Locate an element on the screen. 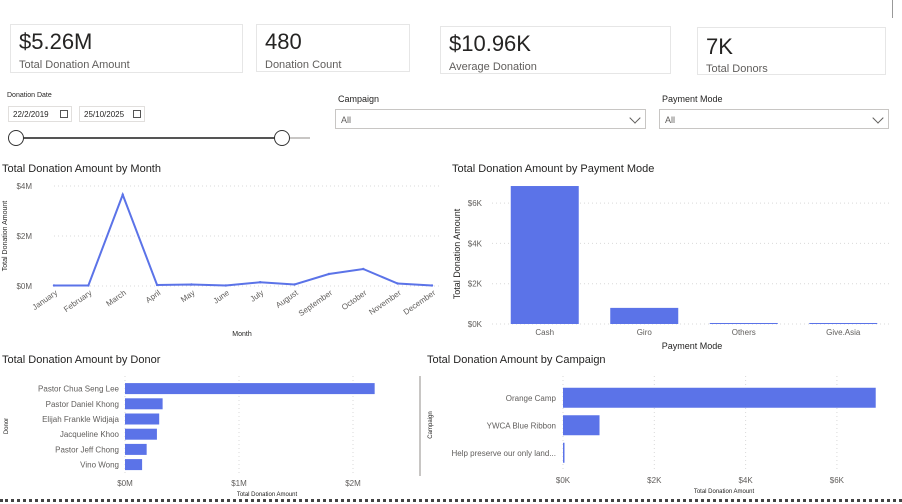 Image resolution: width=902 pixels, height=504 pixels. y-tick-label: $0K is located at coordinates (475, 324).